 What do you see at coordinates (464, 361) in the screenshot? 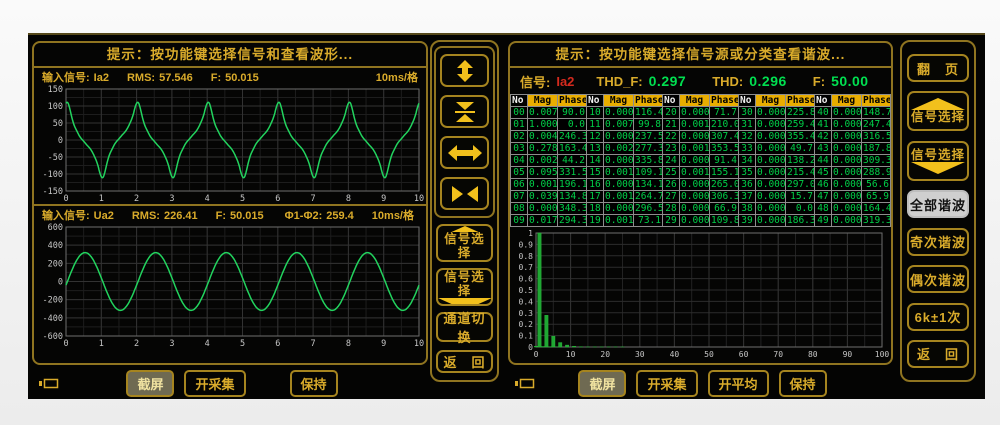
I see `back-button-left: 返 回` at bounding box center [464, 361].